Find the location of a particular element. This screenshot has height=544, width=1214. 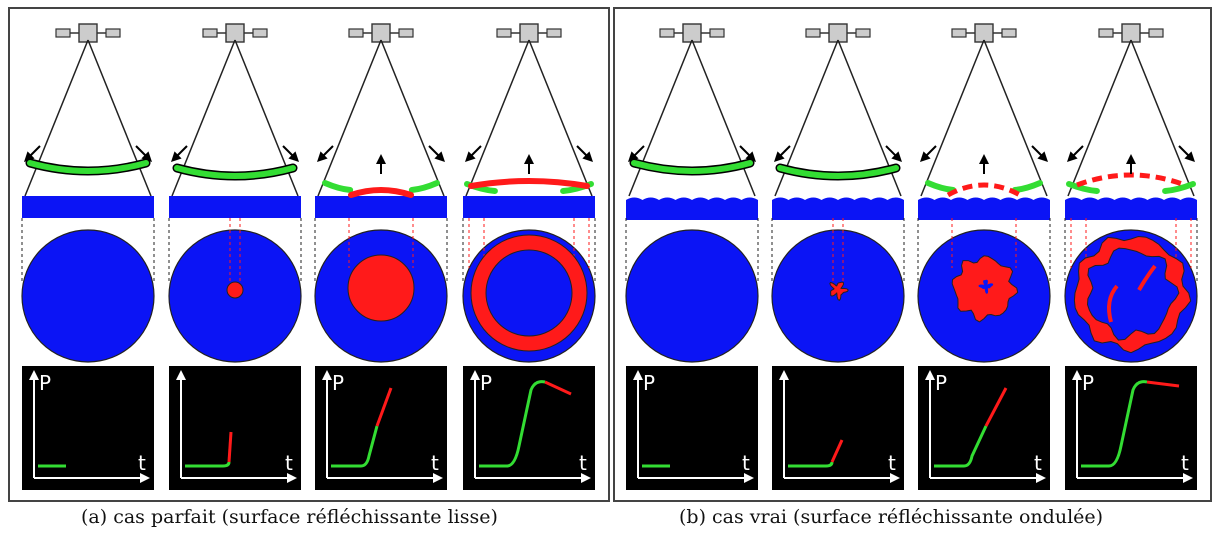

panel-b-stage-1: tP is located at coordinates (692, 256).